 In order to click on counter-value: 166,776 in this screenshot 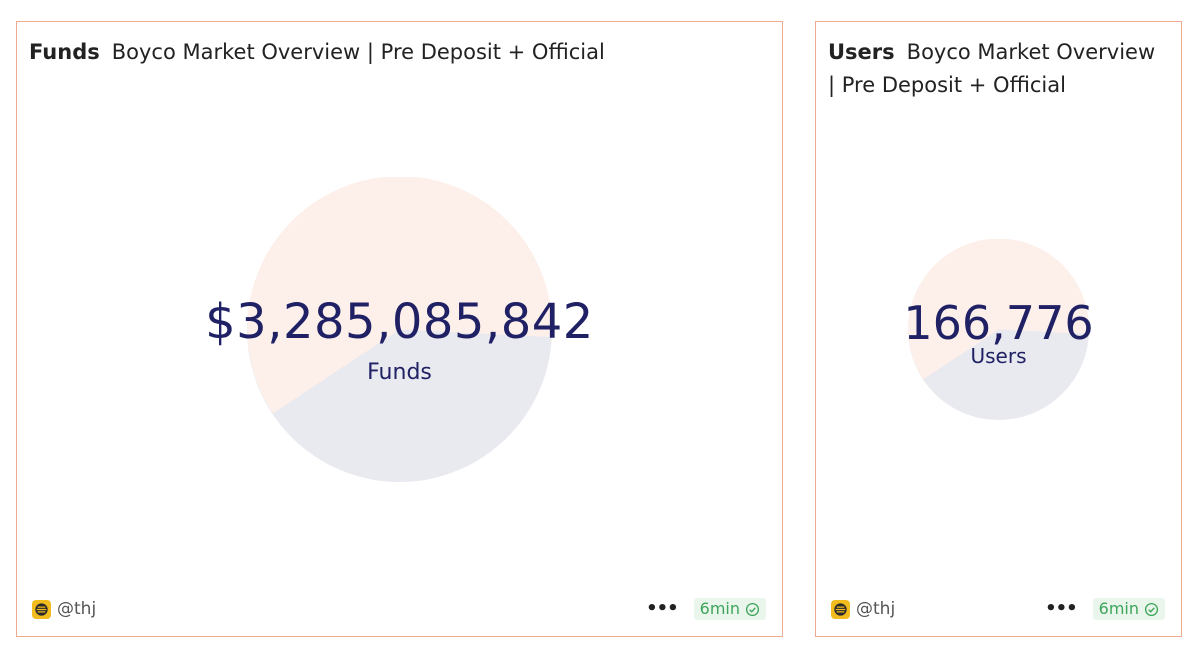, I will do `click(998, 323)`.